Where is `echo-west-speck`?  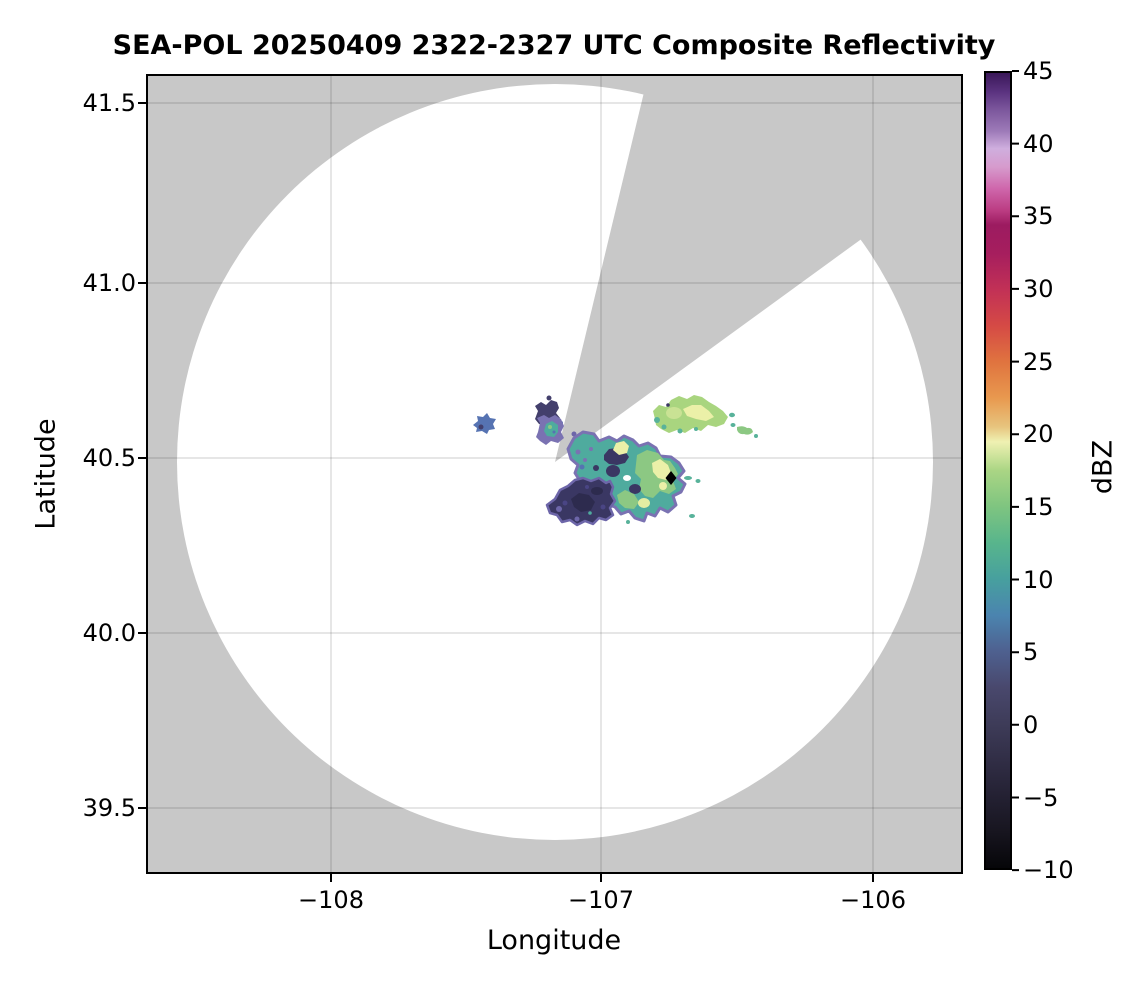 echo-west-speck is located at coordinates (484, 423).